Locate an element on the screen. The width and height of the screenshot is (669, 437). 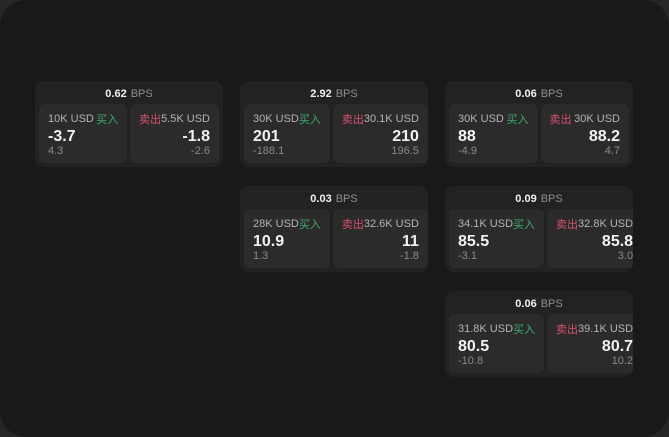
buy-price-value: 80.5 is located at coordinates (474, 346).